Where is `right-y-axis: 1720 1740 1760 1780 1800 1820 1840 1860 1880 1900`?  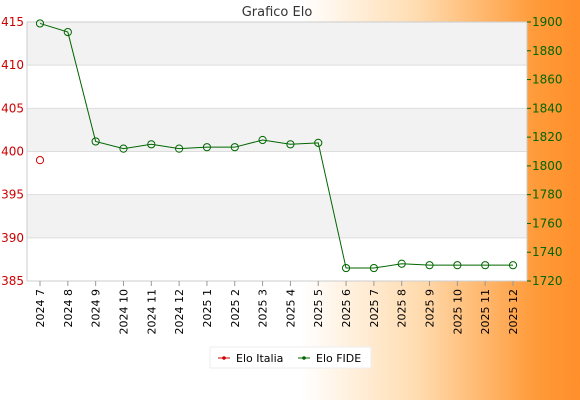
right-y-axis: 1720 1740 1760 1780 1800 1820 1840 1860 1880 1900 is located at coordinates (545, 151).